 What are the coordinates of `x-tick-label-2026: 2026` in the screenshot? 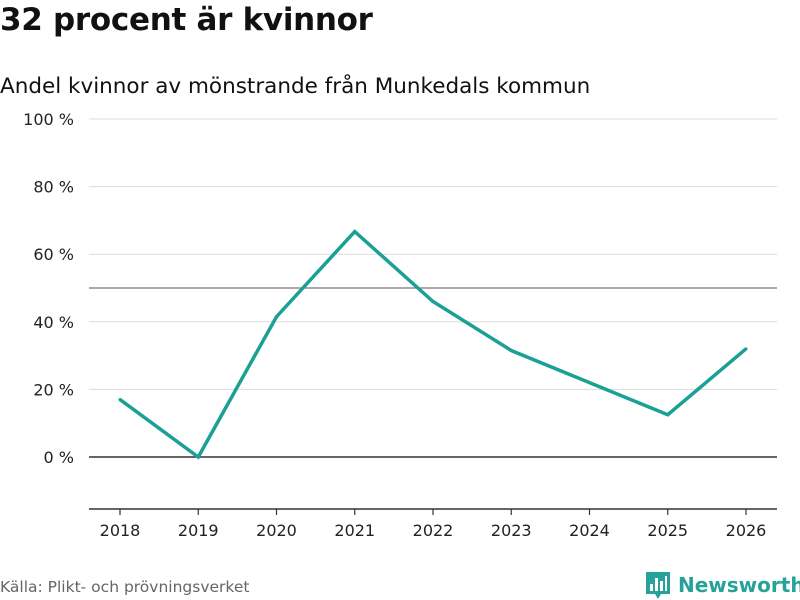 It's located at (746, 530).